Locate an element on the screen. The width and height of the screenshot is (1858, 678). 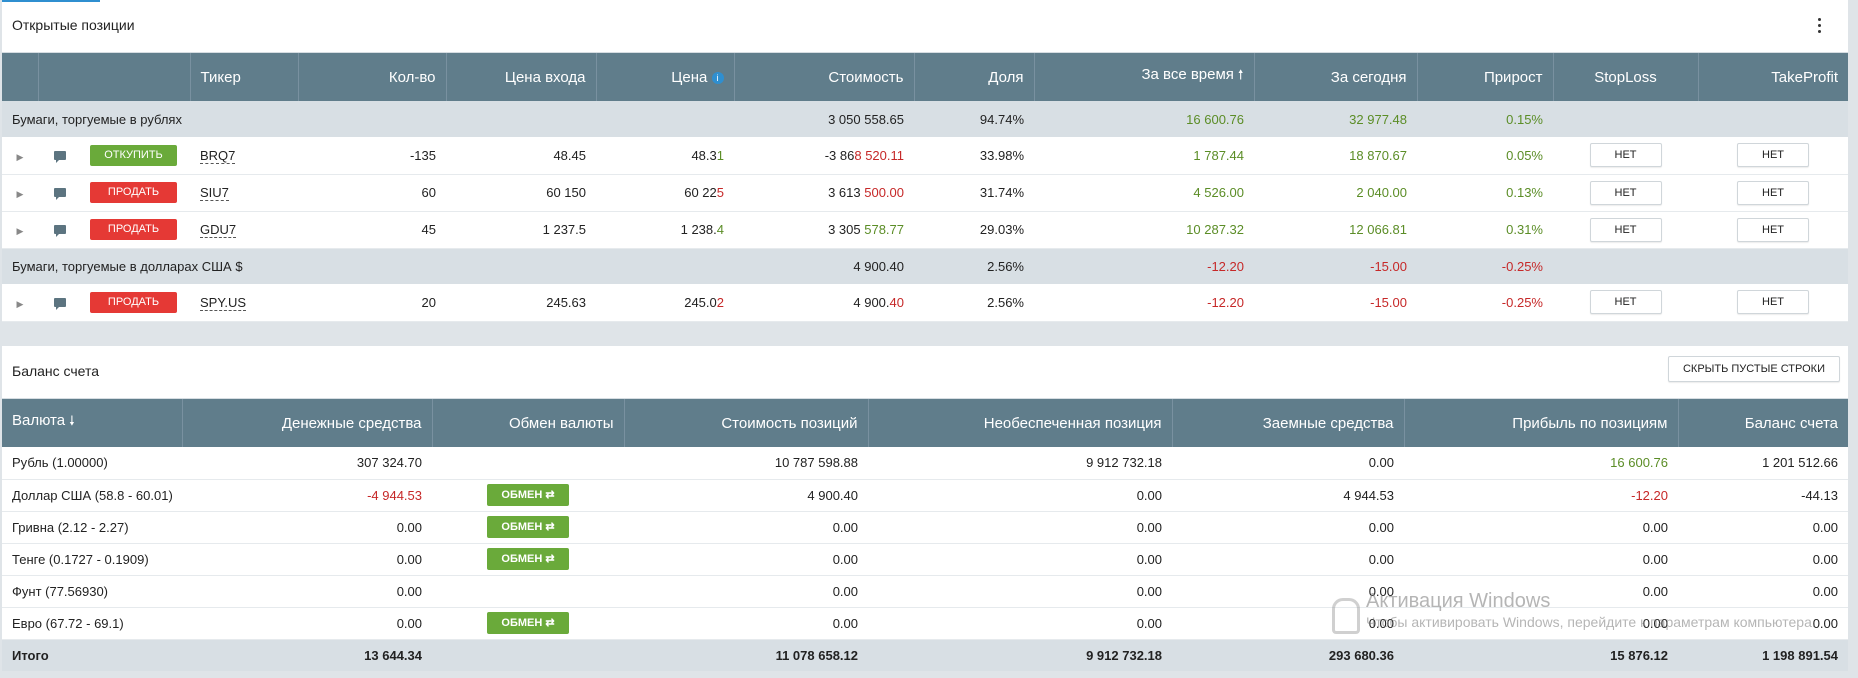
positions-value-cell: 10 787 598.88 is located at coordinates (746, 463).